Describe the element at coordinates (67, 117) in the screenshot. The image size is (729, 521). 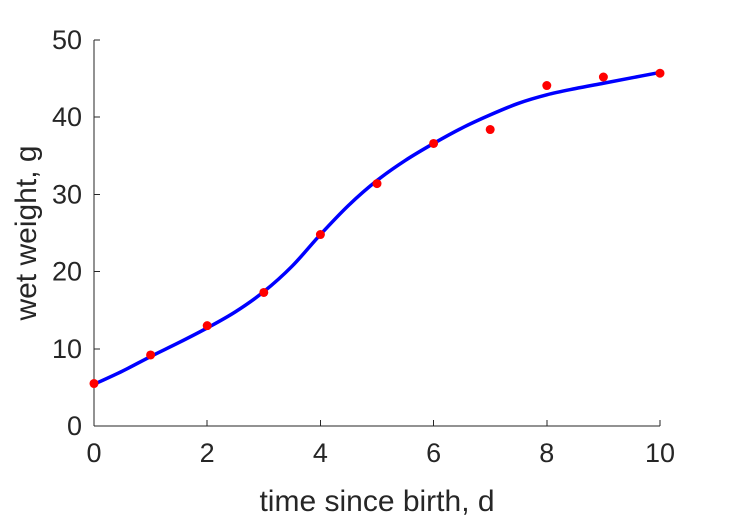
I see `y-tick-label: 40` at that location.